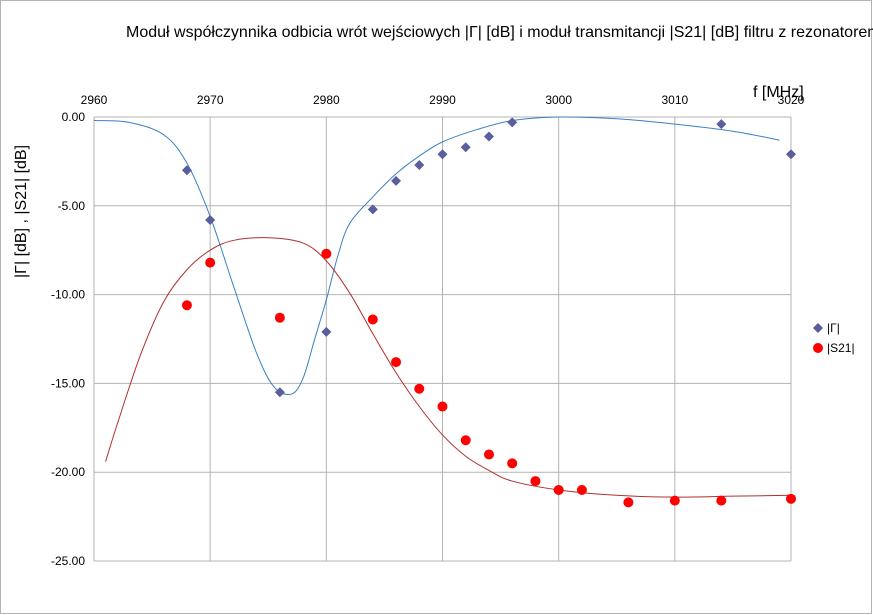 Image resolution: width=873 pixels, height=615 pixels. Describe the element at coordinates (68, 472) in the screenshot. I see `y-tick-label: -20.00` at that location.